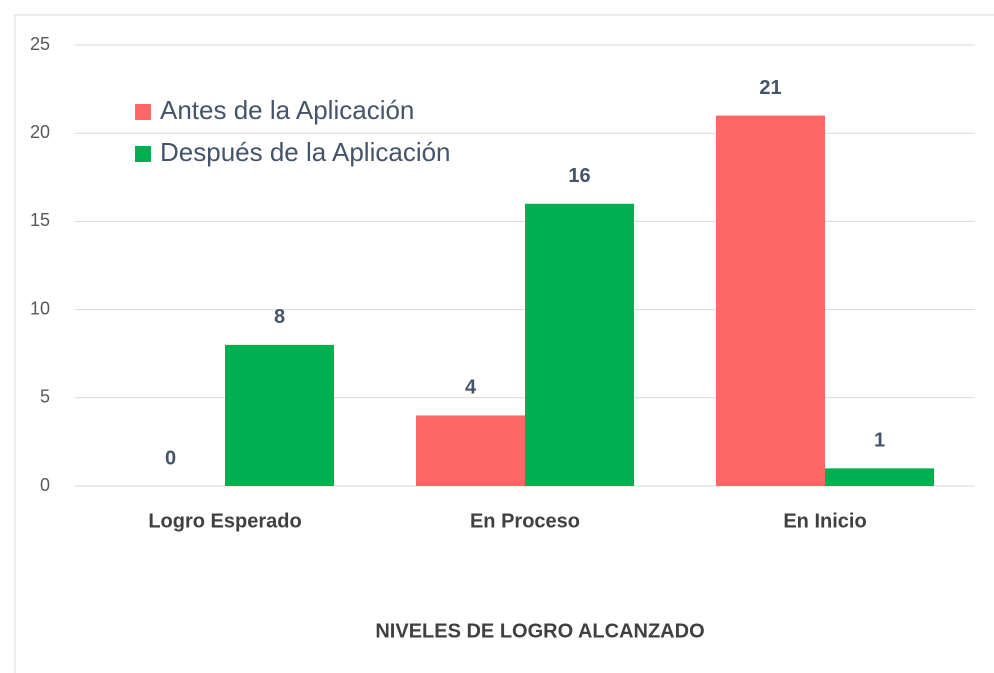  Describe the element at coordinates (579, 176) in the screenshot. I see `data-label: 16` at that location.